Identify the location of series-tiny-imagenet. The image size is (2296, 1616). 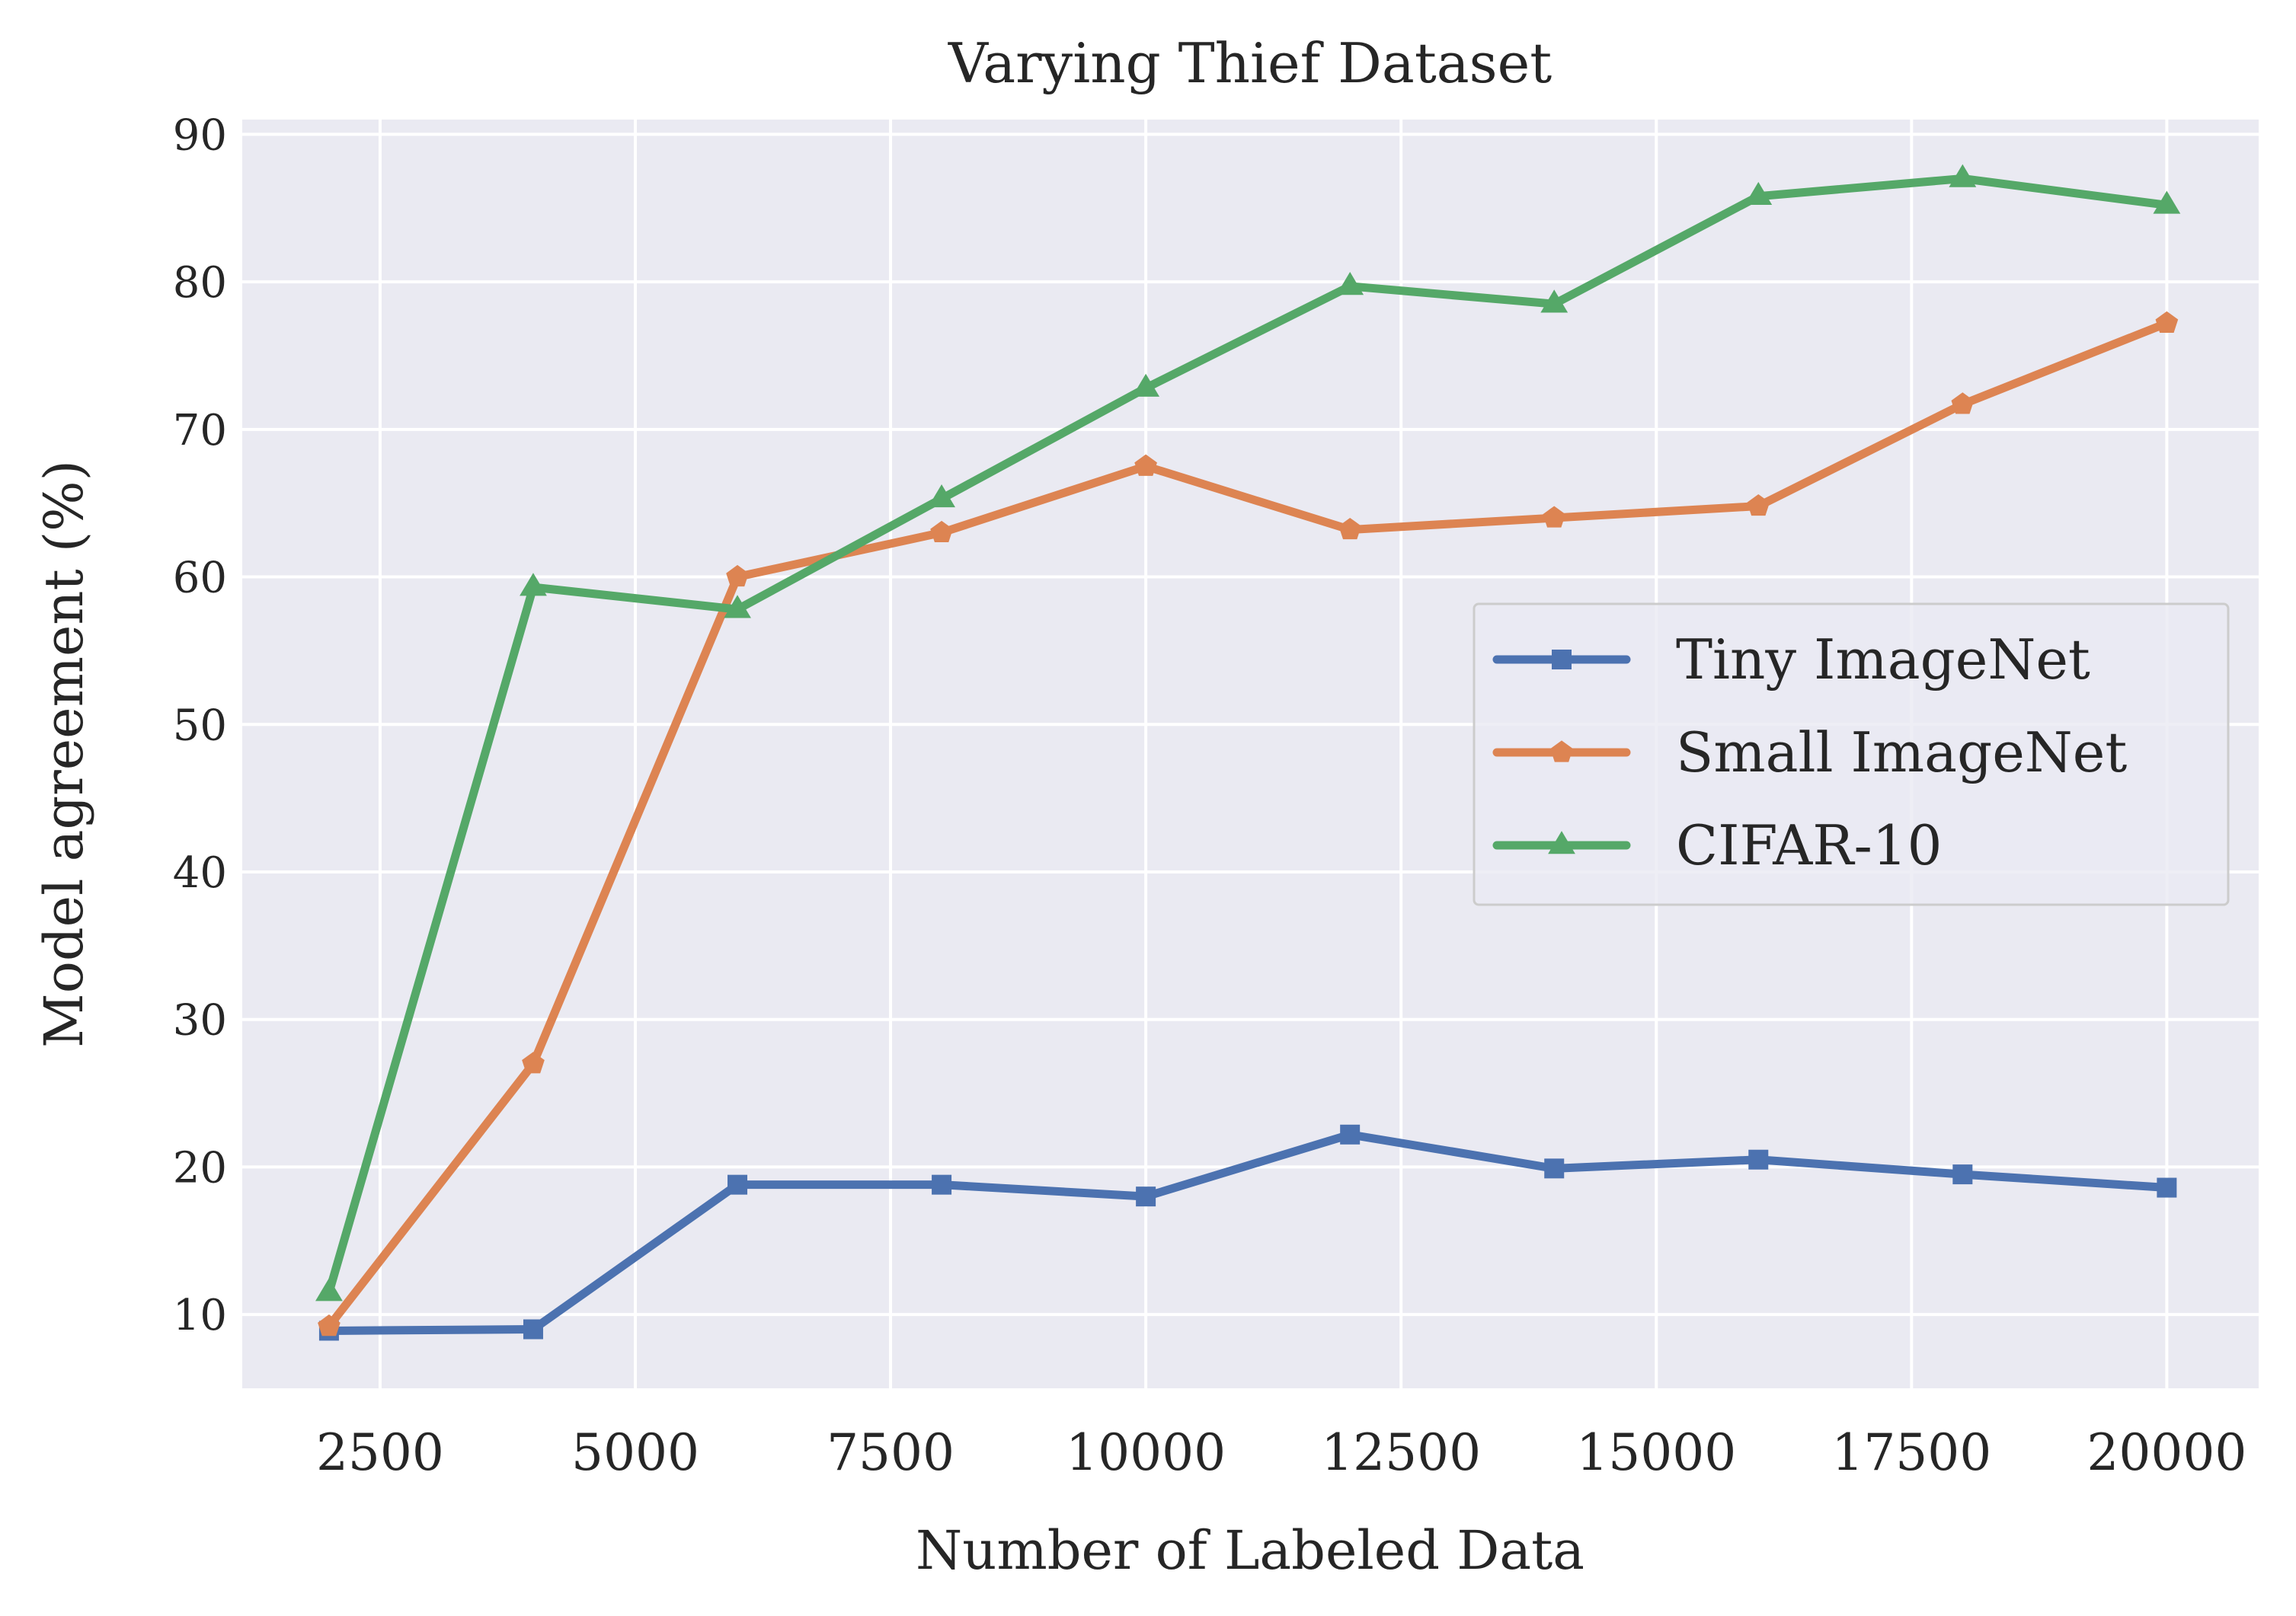
(1247, 1232).